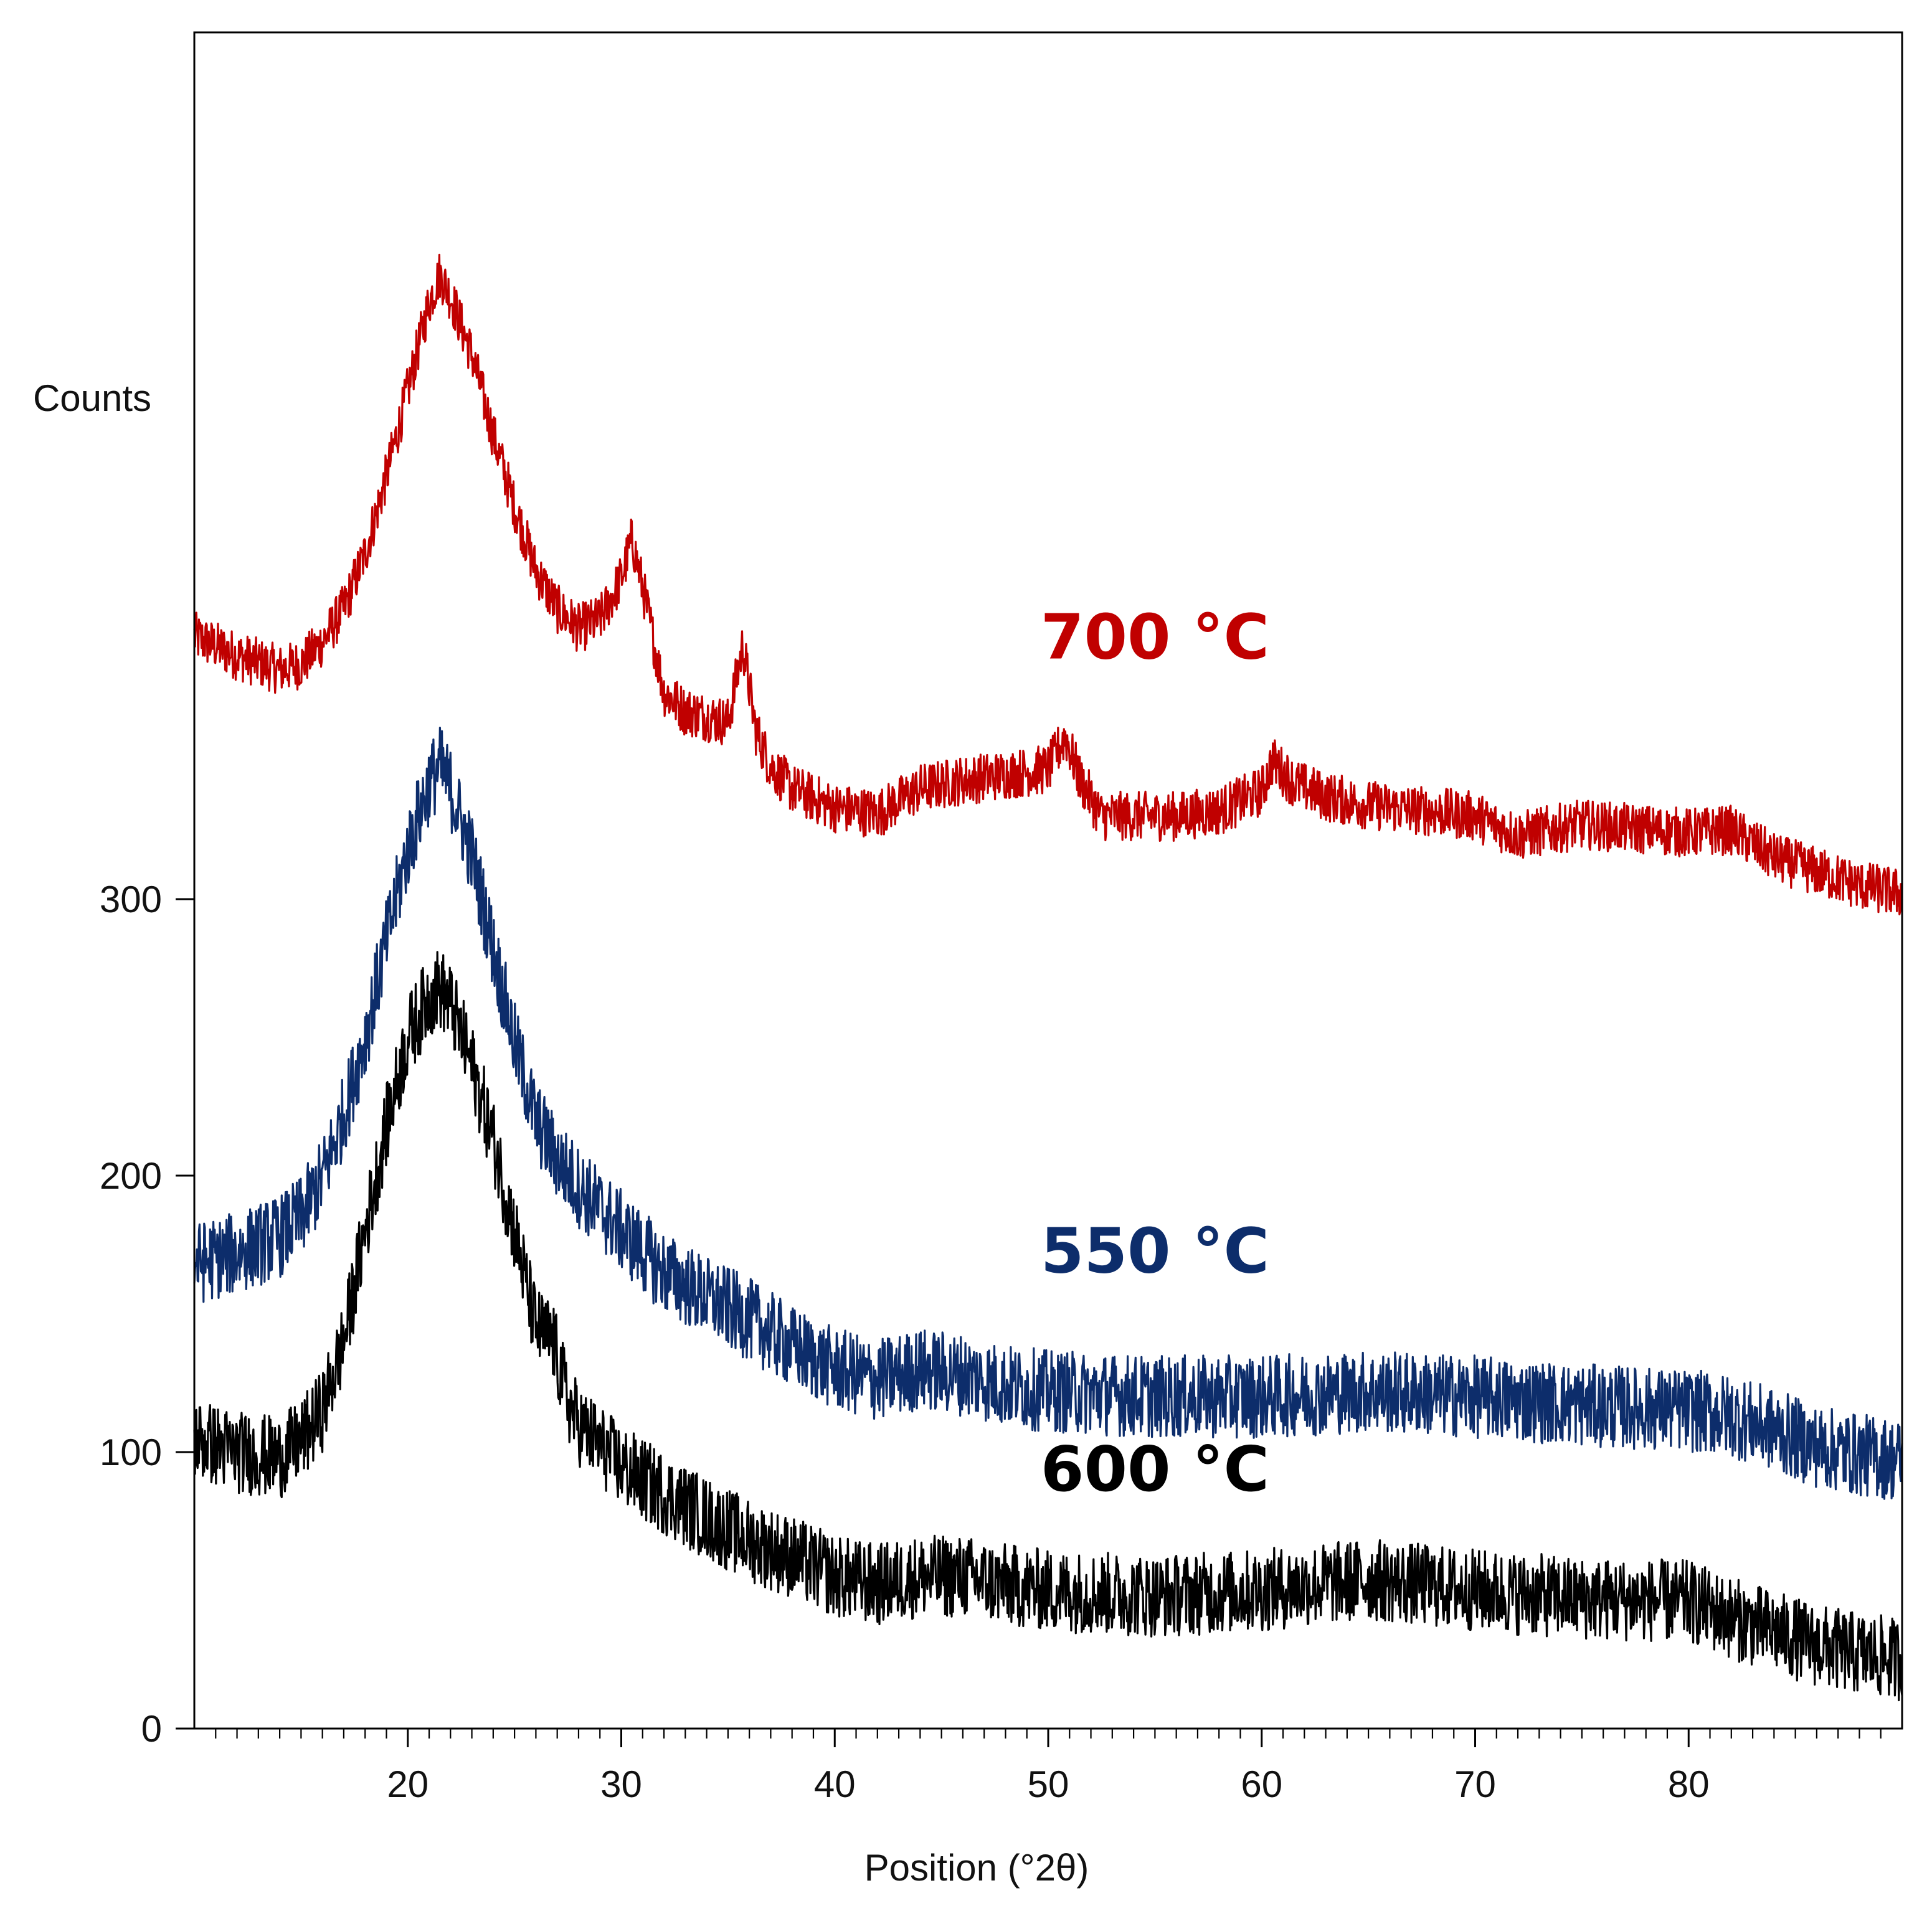 This screenshot has height=1911, width=1932. Describe the element at coordinates (1155, 637) in the screenshot. I see `series-label-700c: 700 °C` at that location.